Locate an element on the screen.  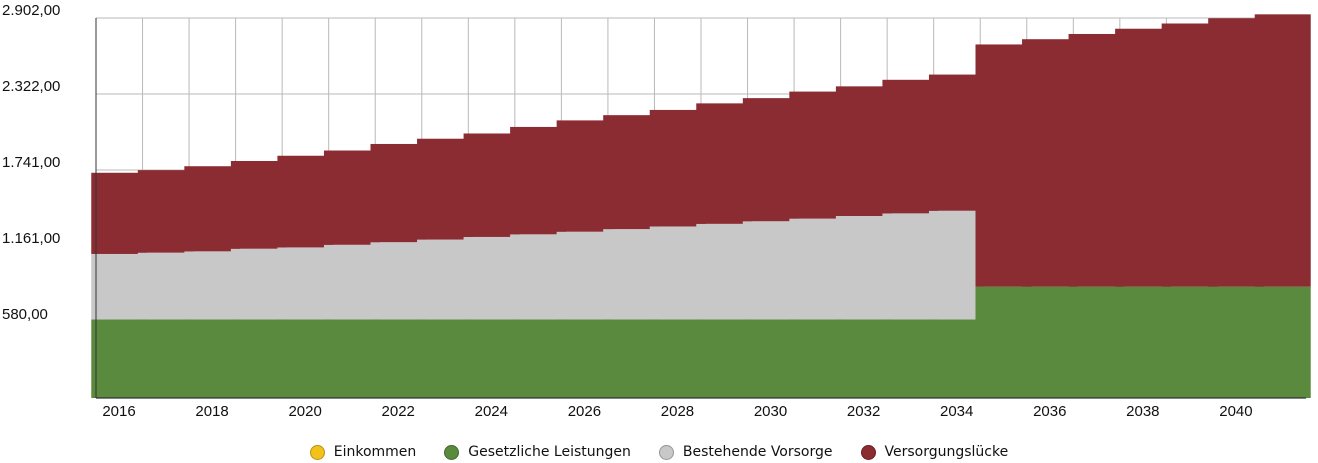
legend-item-einkommen: Einkommen is located at coordinates (363, 452).